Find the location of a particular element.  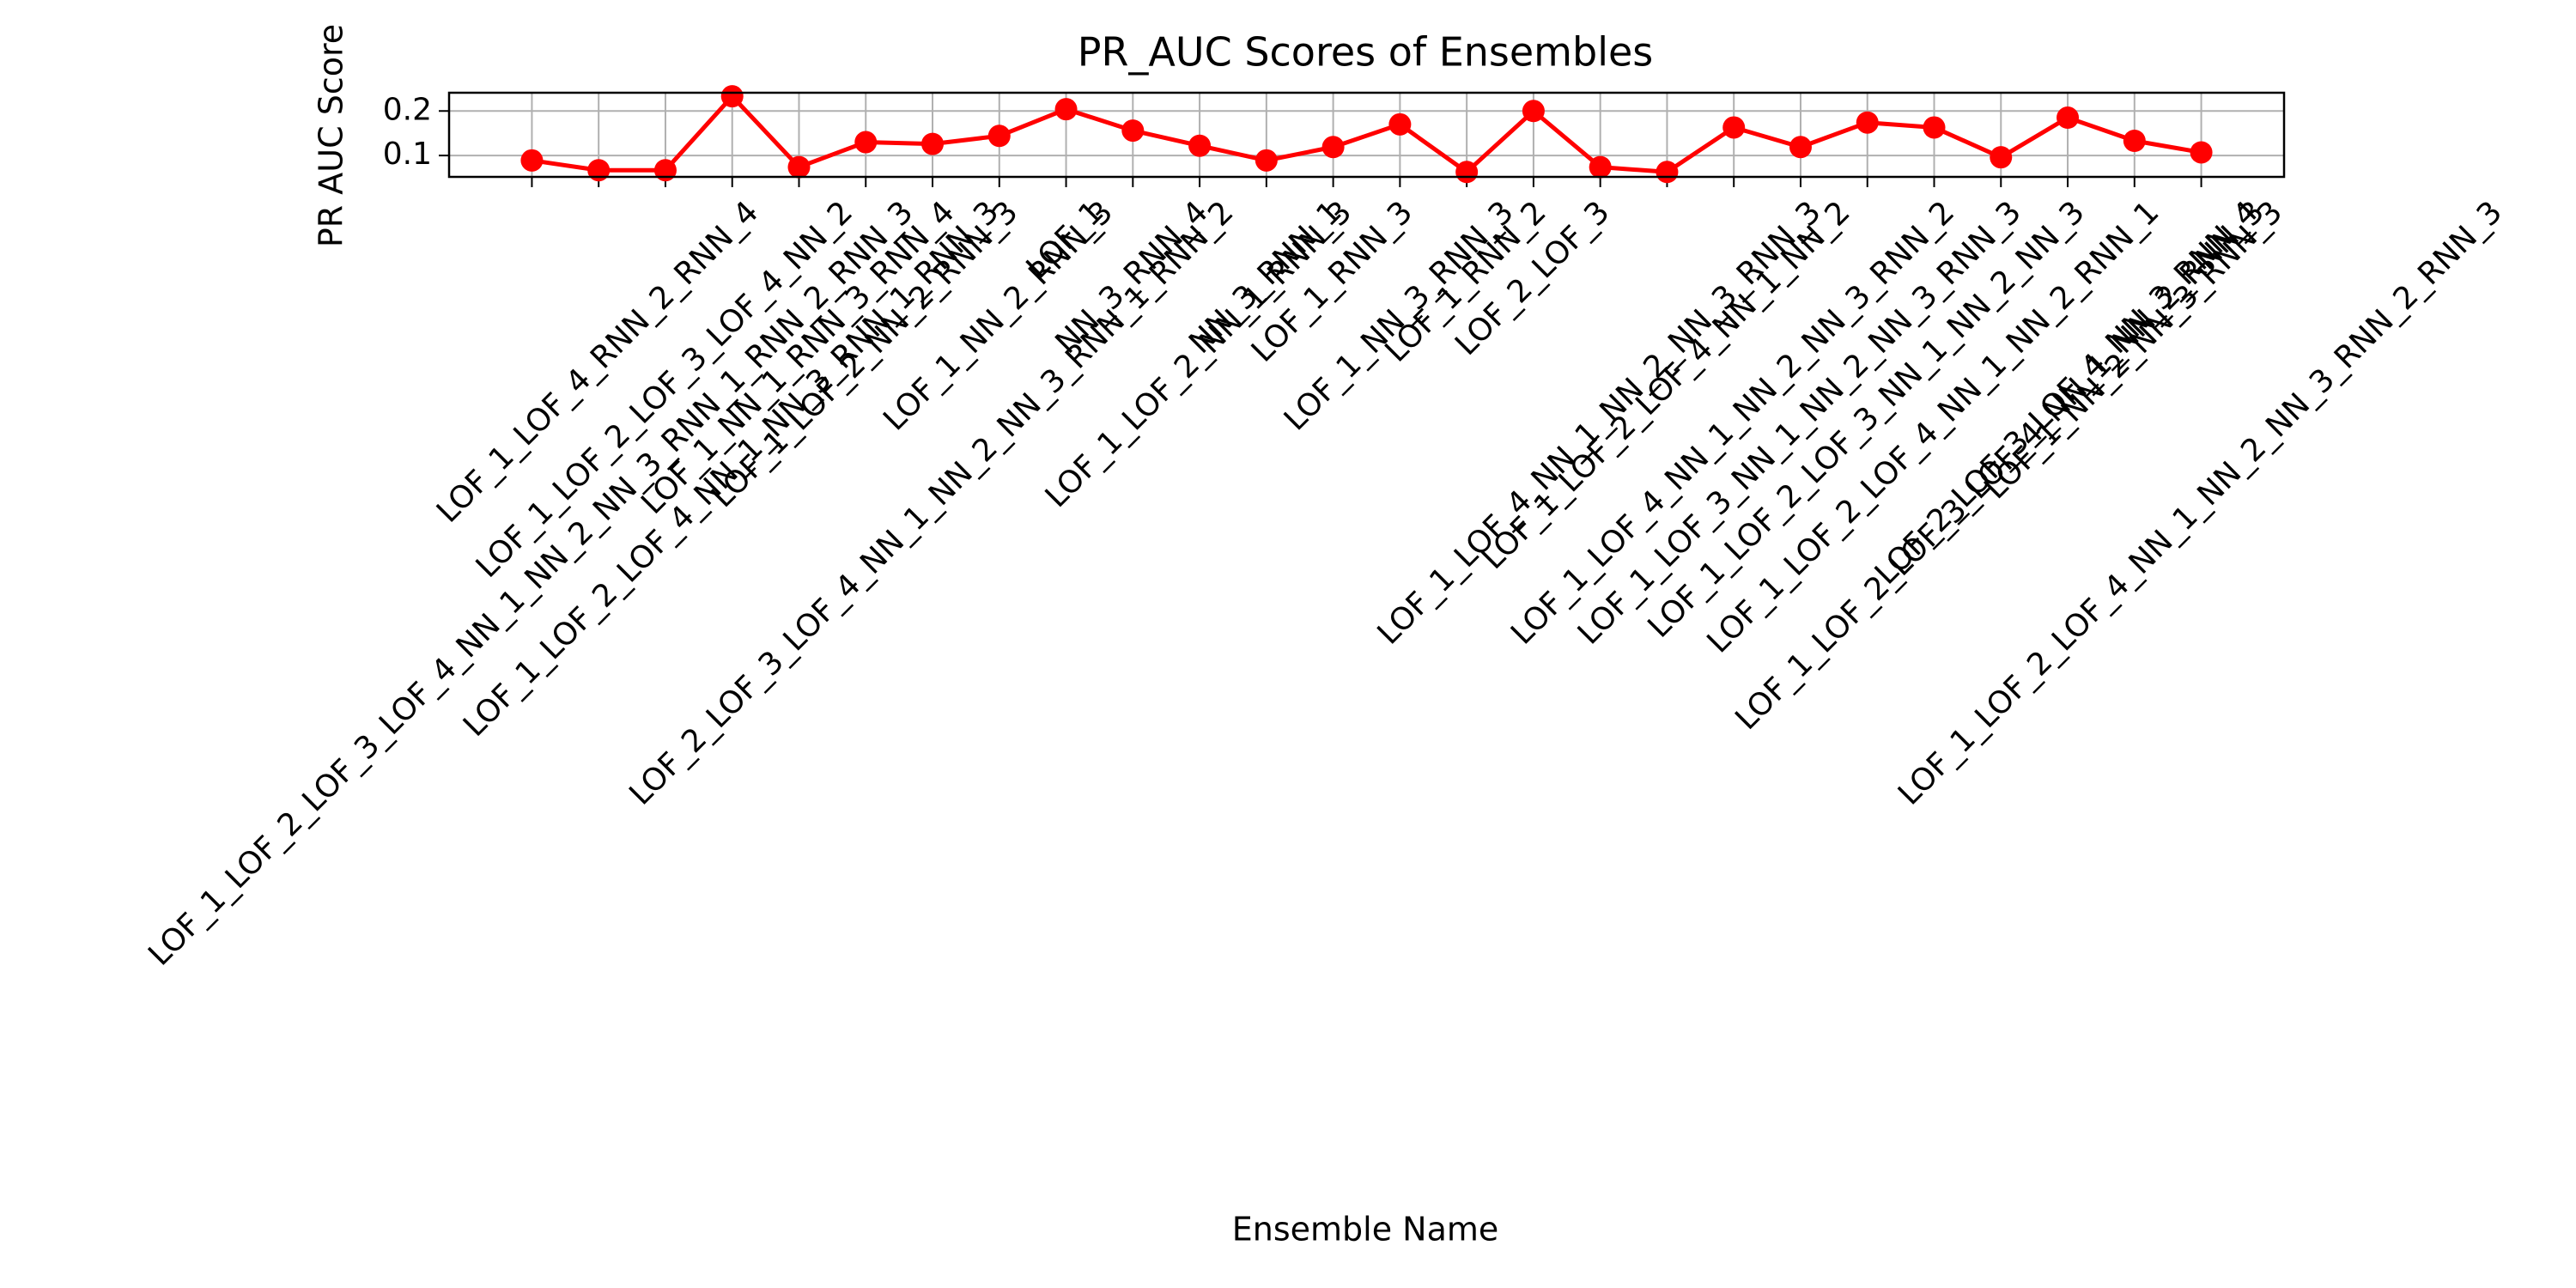

plot-frame is located at coordinates (1367, 135).